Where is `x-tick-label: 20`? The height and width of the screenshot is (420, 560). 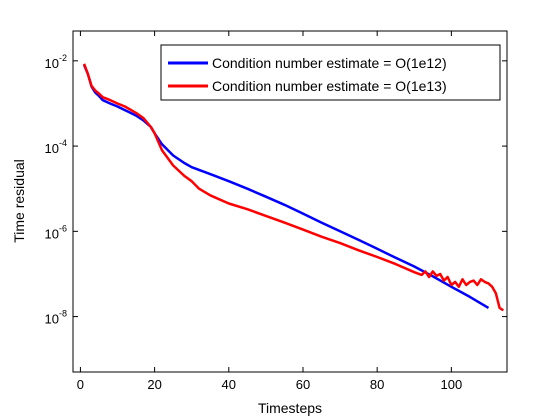 x-tick-label: 20 is located at coordinates (154, 384).